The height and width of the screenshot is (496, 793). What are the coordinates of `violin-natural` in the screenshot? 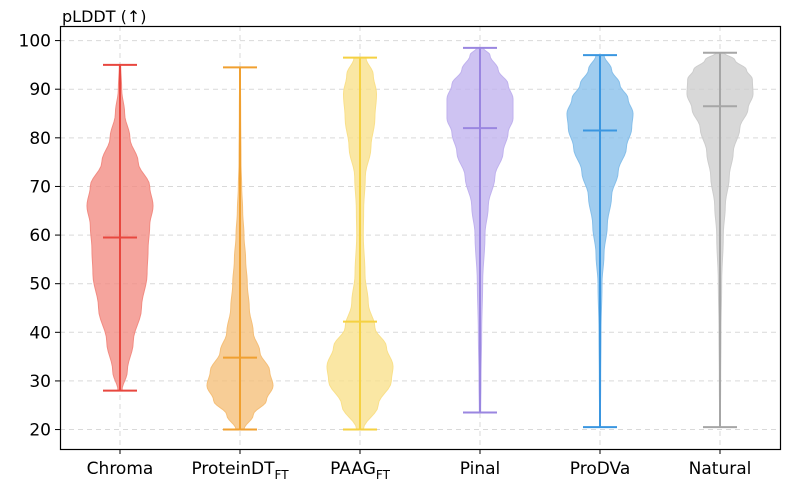 It's located at (720, 240).